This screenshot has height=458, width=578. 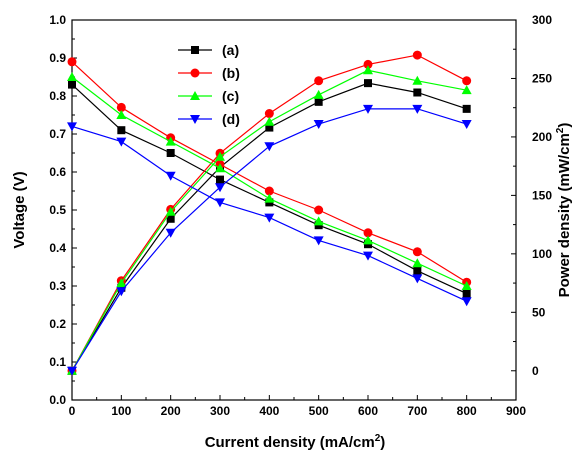 I want to click on x-tick-label: 500, so click(x=319, y=411).